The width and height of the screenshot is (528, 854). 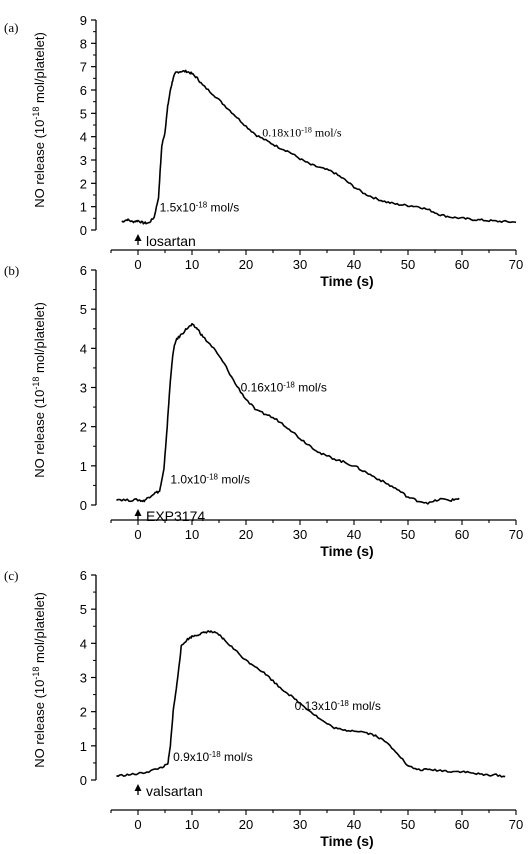 I want to click on y-tick-label: 9, so click(x=83, y=20).